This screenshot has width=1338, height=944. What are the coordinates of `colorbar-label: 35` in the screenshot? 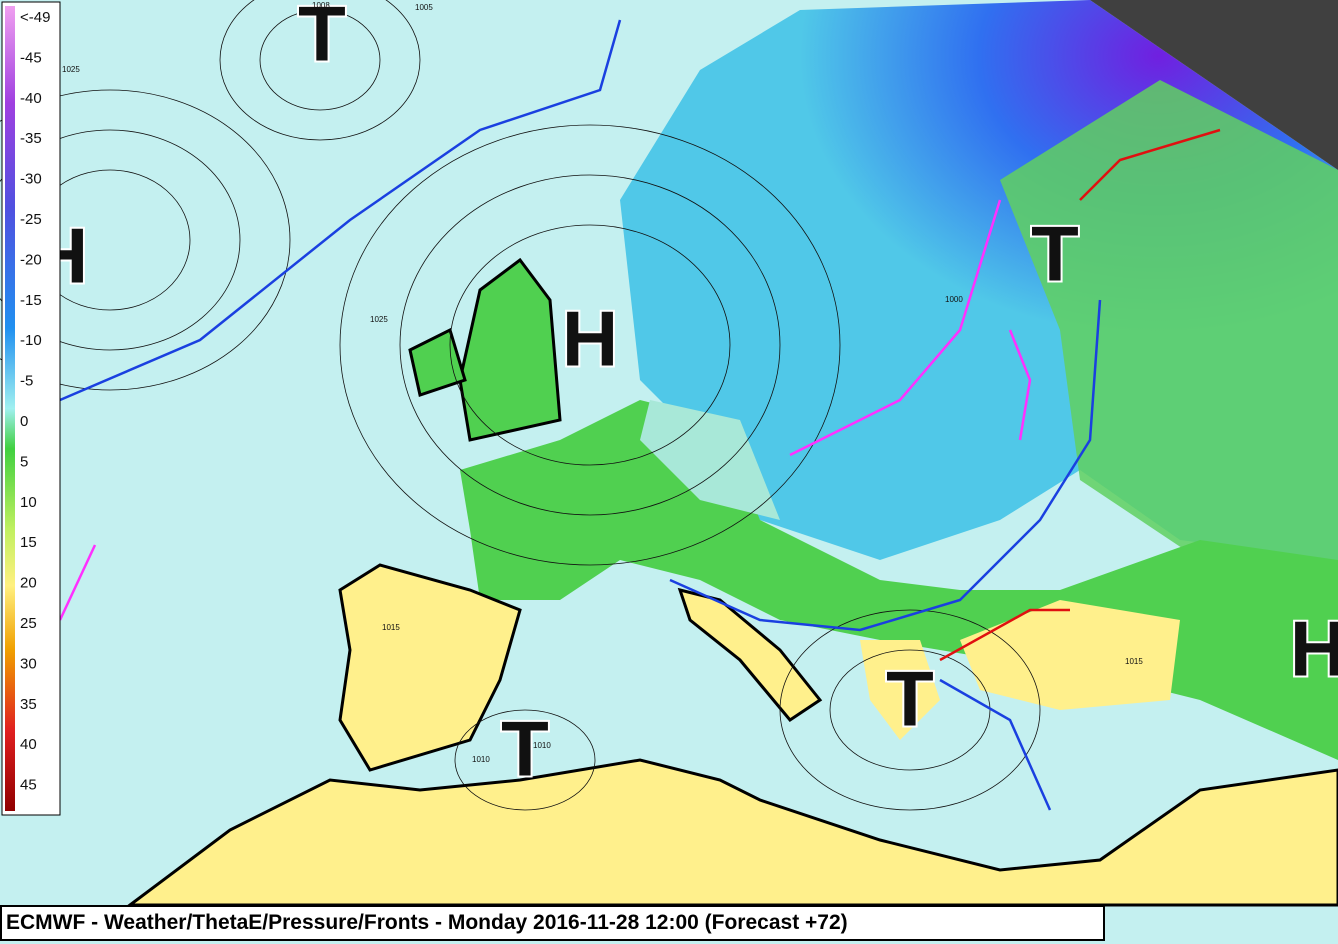 It's located at (28, 704).